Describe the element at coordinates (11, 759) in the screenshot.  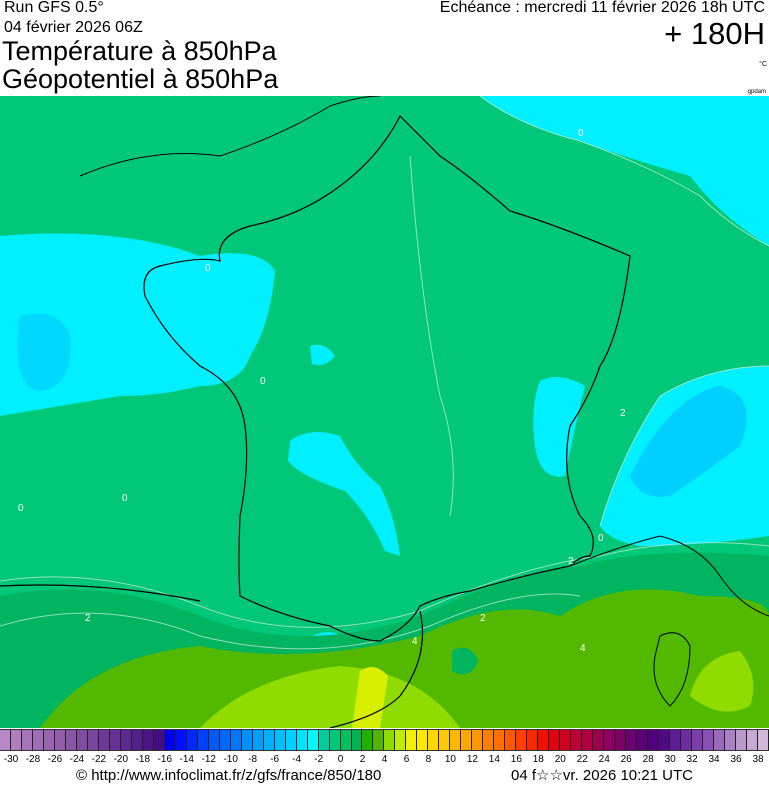
I see `color-scale-label: -30` at that location.